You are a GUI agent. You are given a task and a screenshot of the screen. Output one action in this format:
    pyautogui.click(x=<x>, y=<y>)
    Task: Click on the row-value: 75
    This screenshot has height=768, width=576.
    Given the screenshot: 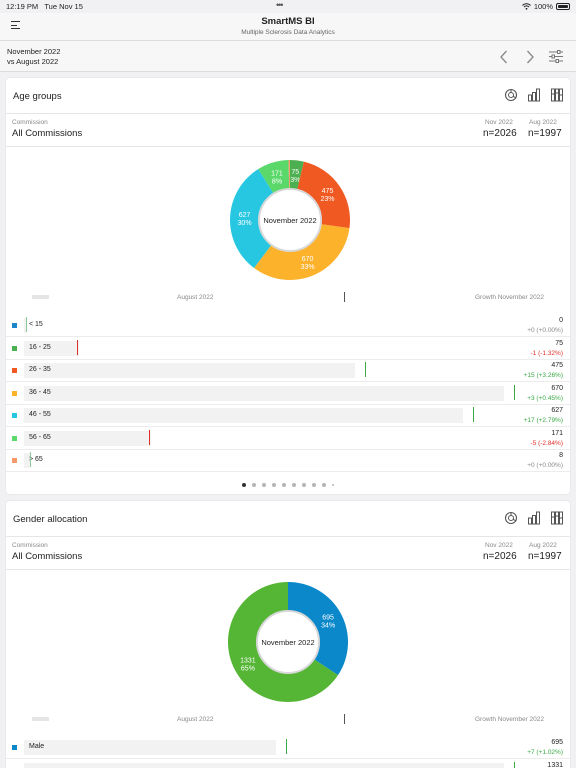 What is the action you would take?
    pyautogui.click(x=559, y=343)
    